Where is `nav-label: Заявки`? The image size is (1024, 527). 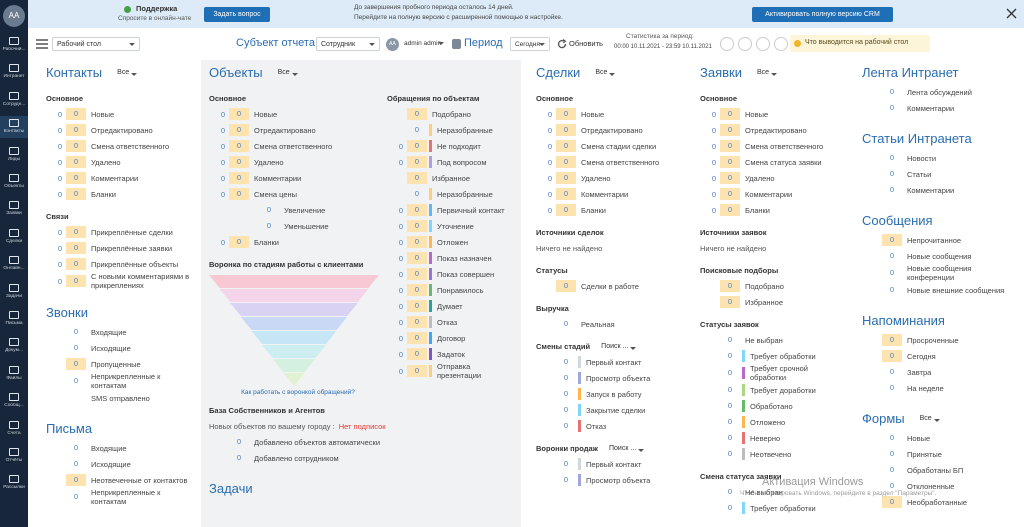 nav-label: Заявки is located at coordinates (14, 214).